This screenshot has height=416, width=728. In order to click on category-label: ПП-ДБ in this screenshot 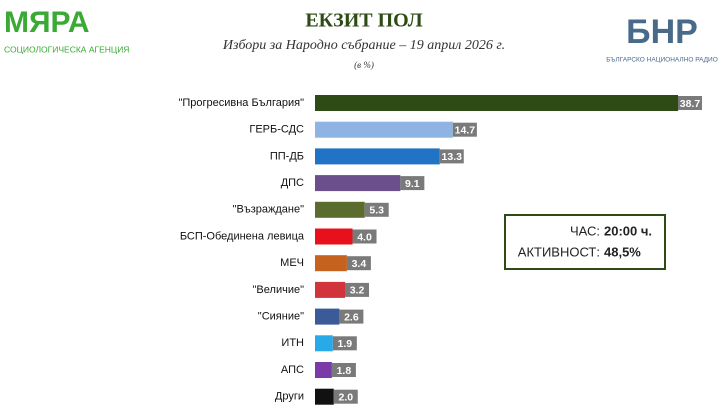, I will do `click(287, 156)`.